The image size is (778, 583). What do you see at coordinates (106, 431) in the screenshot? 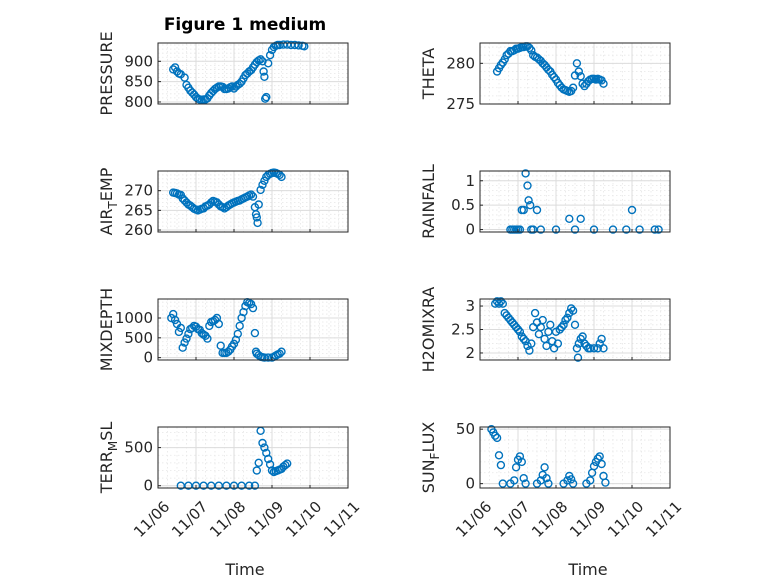
I see `y-axis-label-rest: SL` at bounding box center [106, 431].